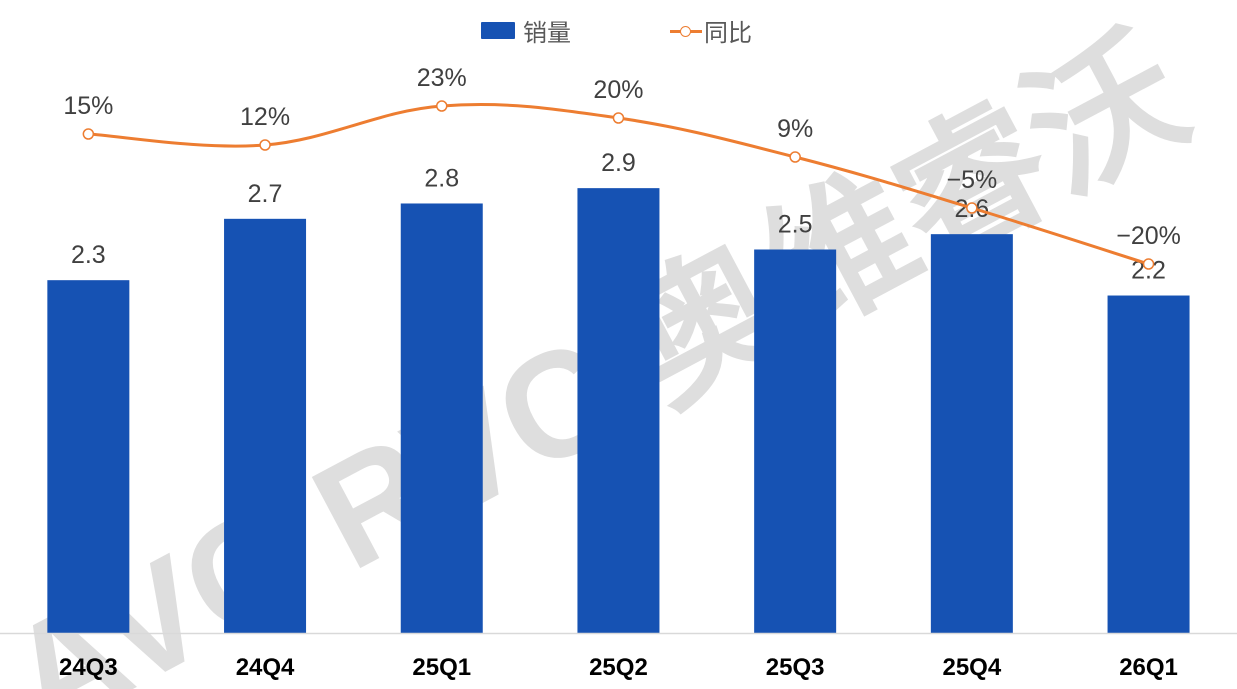 The image size is (1237, 689). What do you see at coordinates (441, 178) in the screenshot?
I see `bar-label-25Q1: 2.8` at bounding box center [441, 178].